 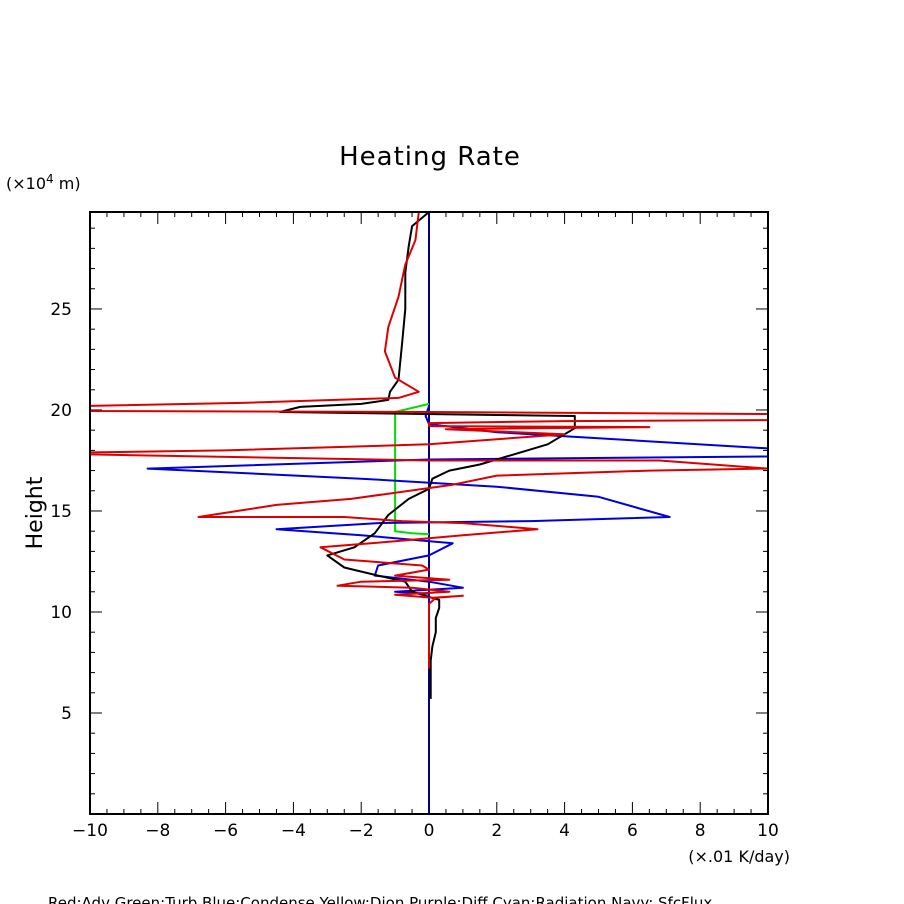 What do you see at coordinates (430, 157) in the screenshot?
I see `chart-title: Heating Rate` at bounding box center [430, 157].